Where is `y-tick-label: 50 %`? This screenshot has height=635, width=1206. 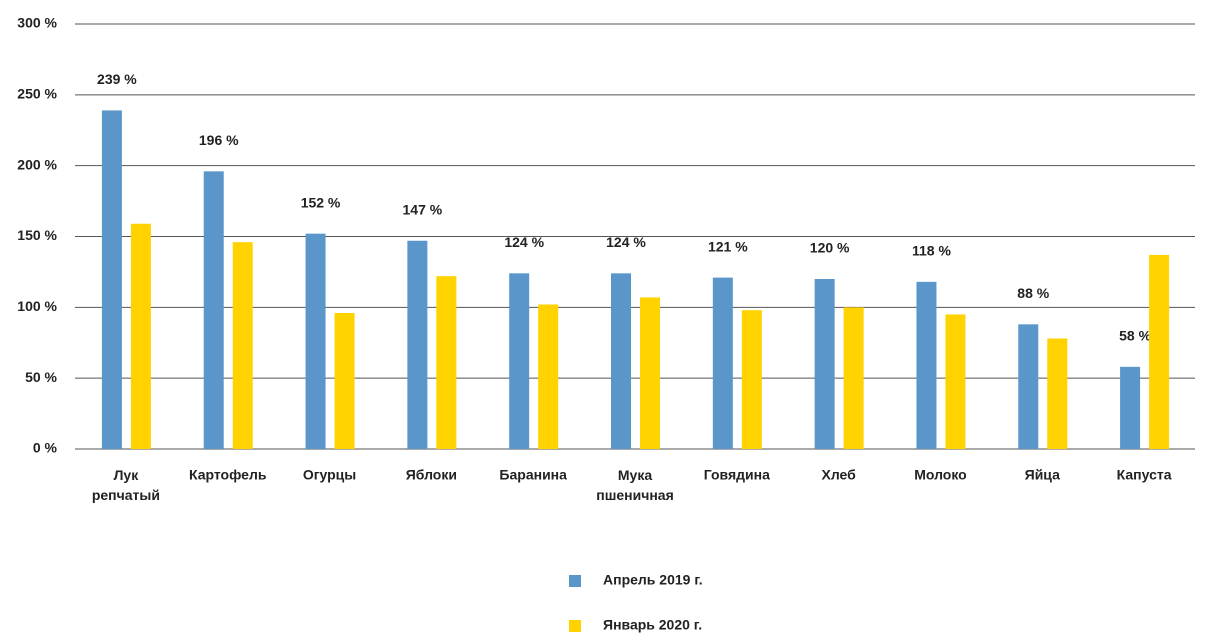 y-tick-label: 50 % is located at coordinates (41, 377).